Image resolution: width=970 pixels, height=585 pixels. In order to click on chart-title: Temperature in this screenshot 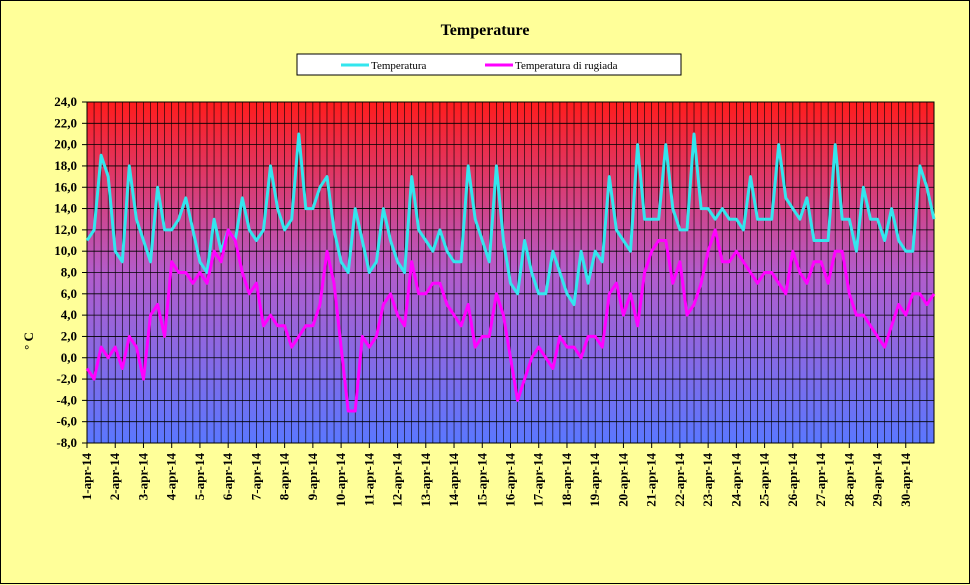, I will do `click(485, 30)`.